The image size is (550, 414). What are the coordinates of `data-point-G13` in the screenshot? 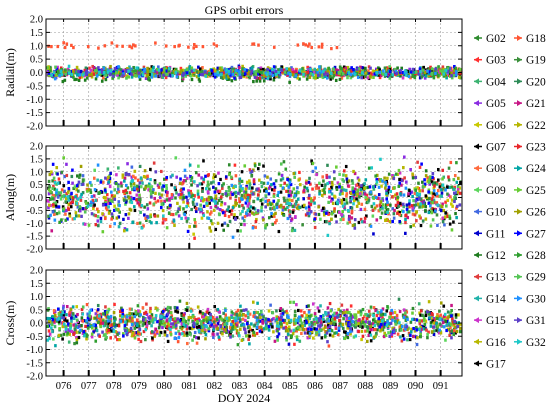 It's located at (420, 323).